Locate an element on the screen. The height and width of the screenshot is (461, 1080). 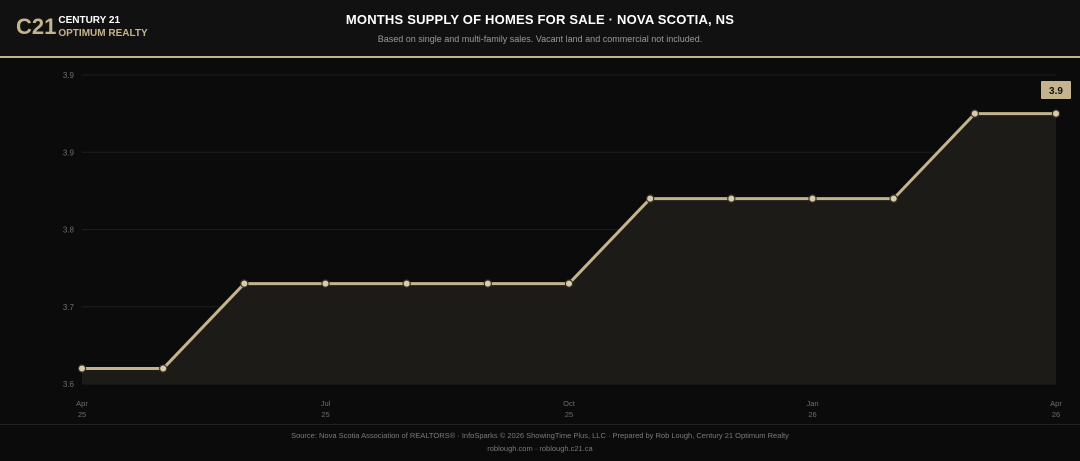
callout-value: 3.9 is located at coordinates (1056, 91).